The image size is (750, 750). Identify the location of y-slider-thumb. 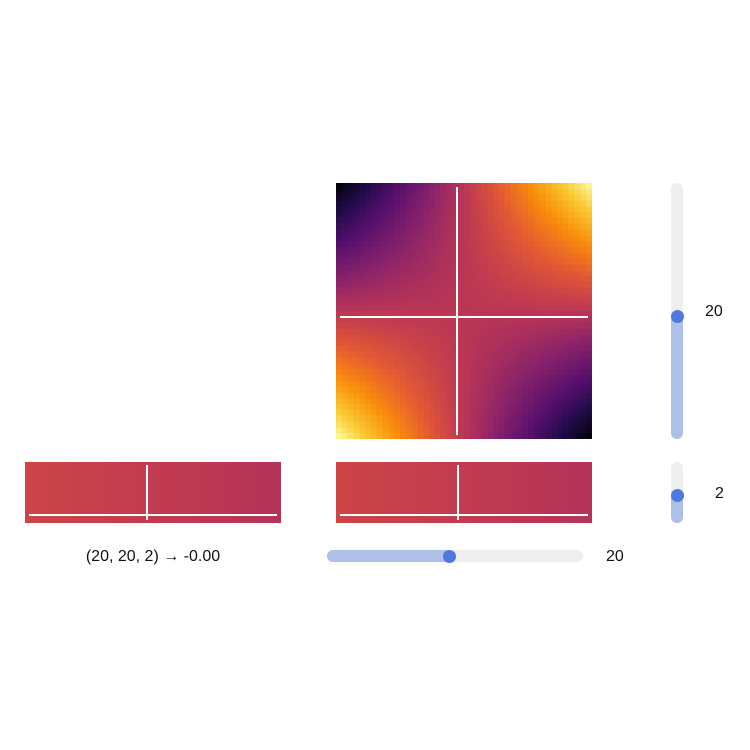
(677, 316).